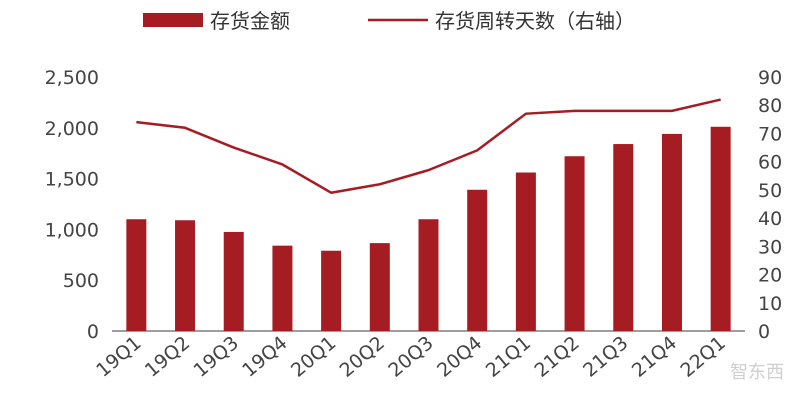 This screenshot has height=414, width=800. I want to click on x-tick-label: 20Q3, so click(410, 357).